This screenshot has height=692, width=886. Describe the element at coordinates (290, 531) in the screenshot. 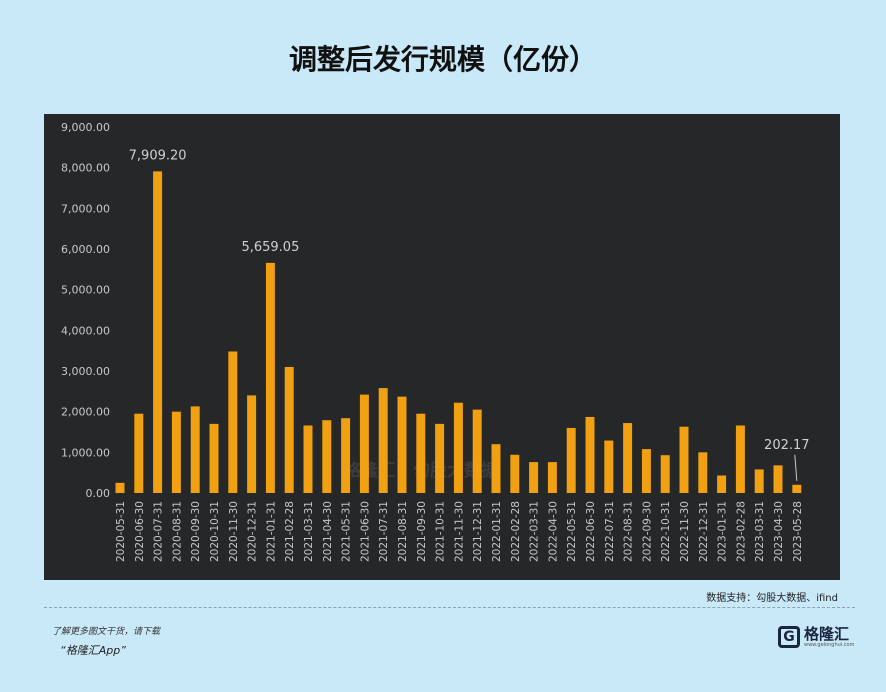

I see `x-tick-label: 2021-02-28` at that location.